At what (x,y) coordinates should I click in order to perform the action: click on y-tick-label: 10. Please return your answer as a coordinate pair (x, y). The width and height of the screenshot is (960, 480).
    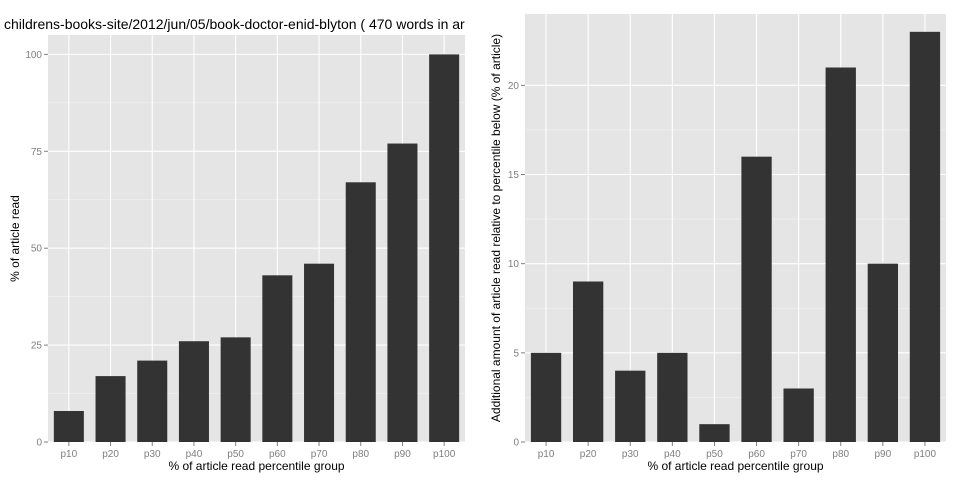
    Looking at the image, I should click on (514, 264).